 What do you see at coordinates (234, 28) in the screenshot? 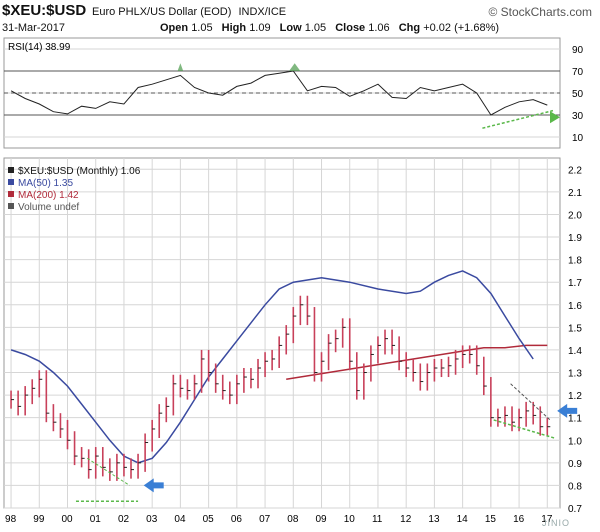
I see `high-label: High` at bounding box center [234, 28].